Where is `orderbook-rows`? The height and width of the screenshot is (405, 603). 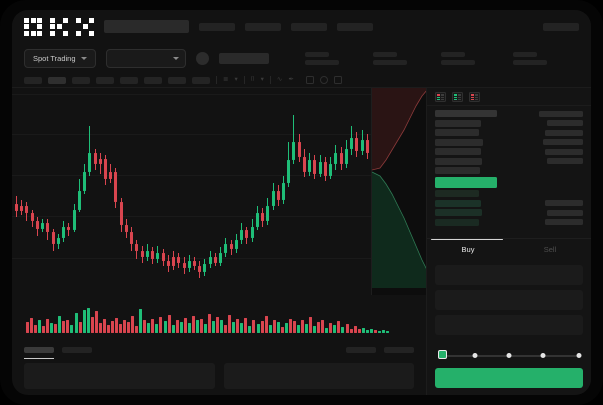 orderbook-rows is located at coordinates (509, 172).